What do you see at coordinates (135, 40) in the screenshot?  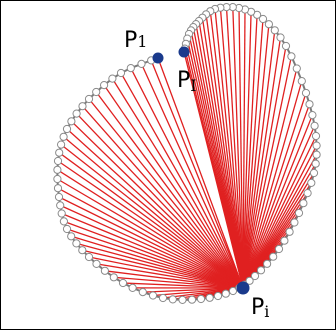 I see `label-p1: P1` at bounding box center [135, 40].